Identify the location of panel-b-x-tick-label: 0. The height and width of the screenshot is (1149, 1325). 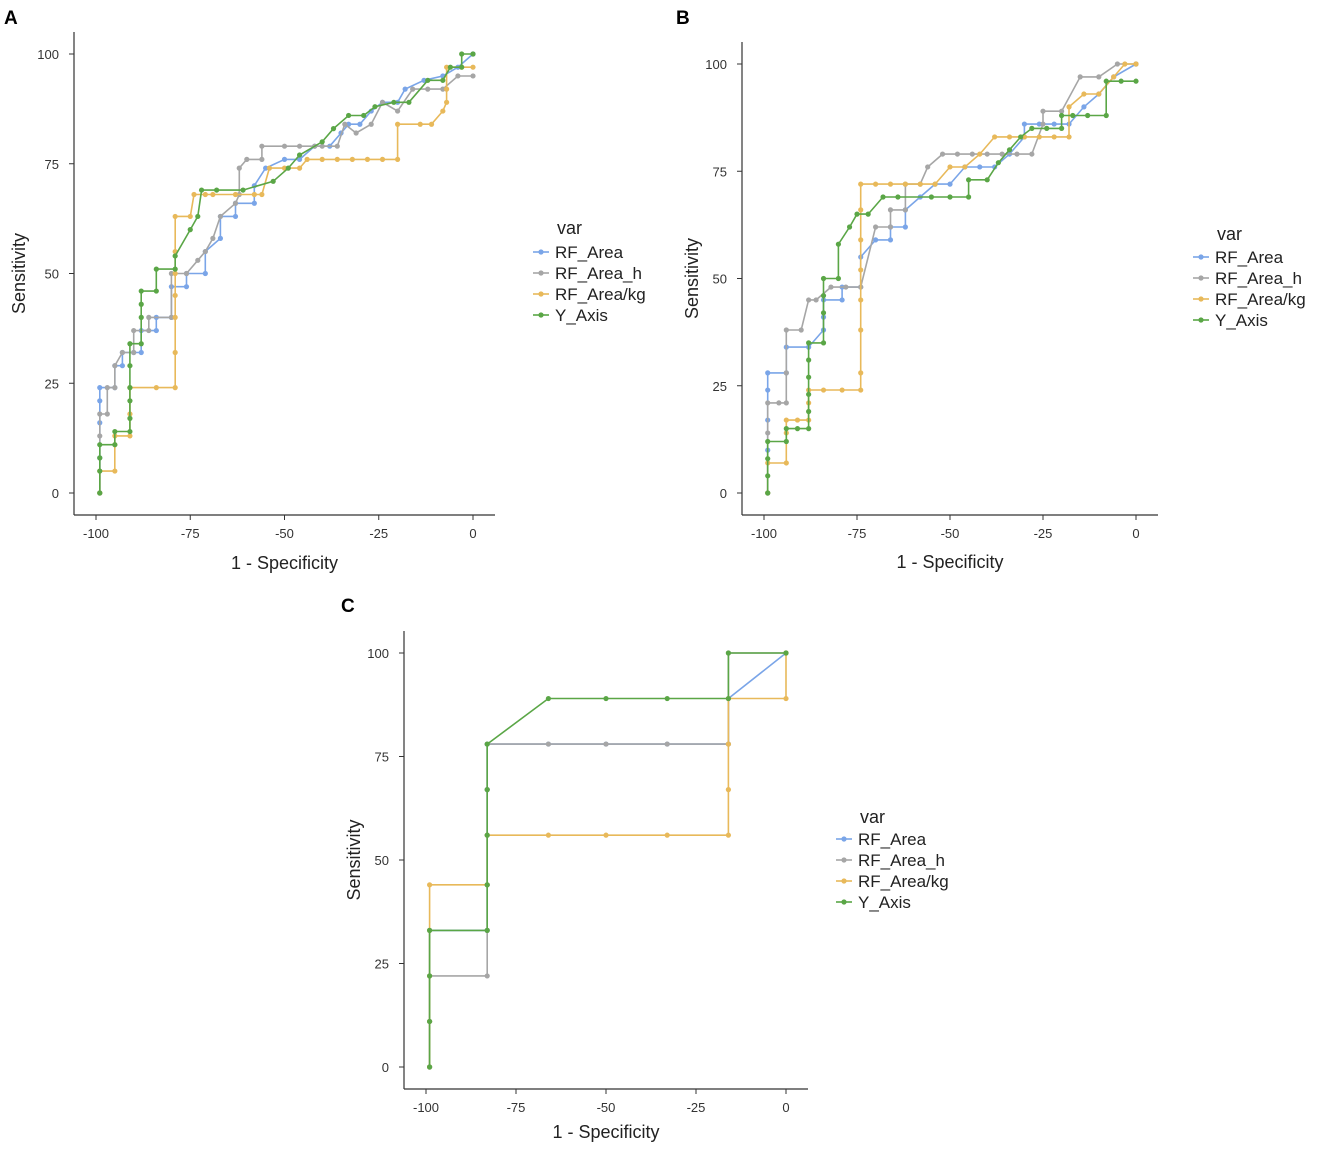
(1135, 533).